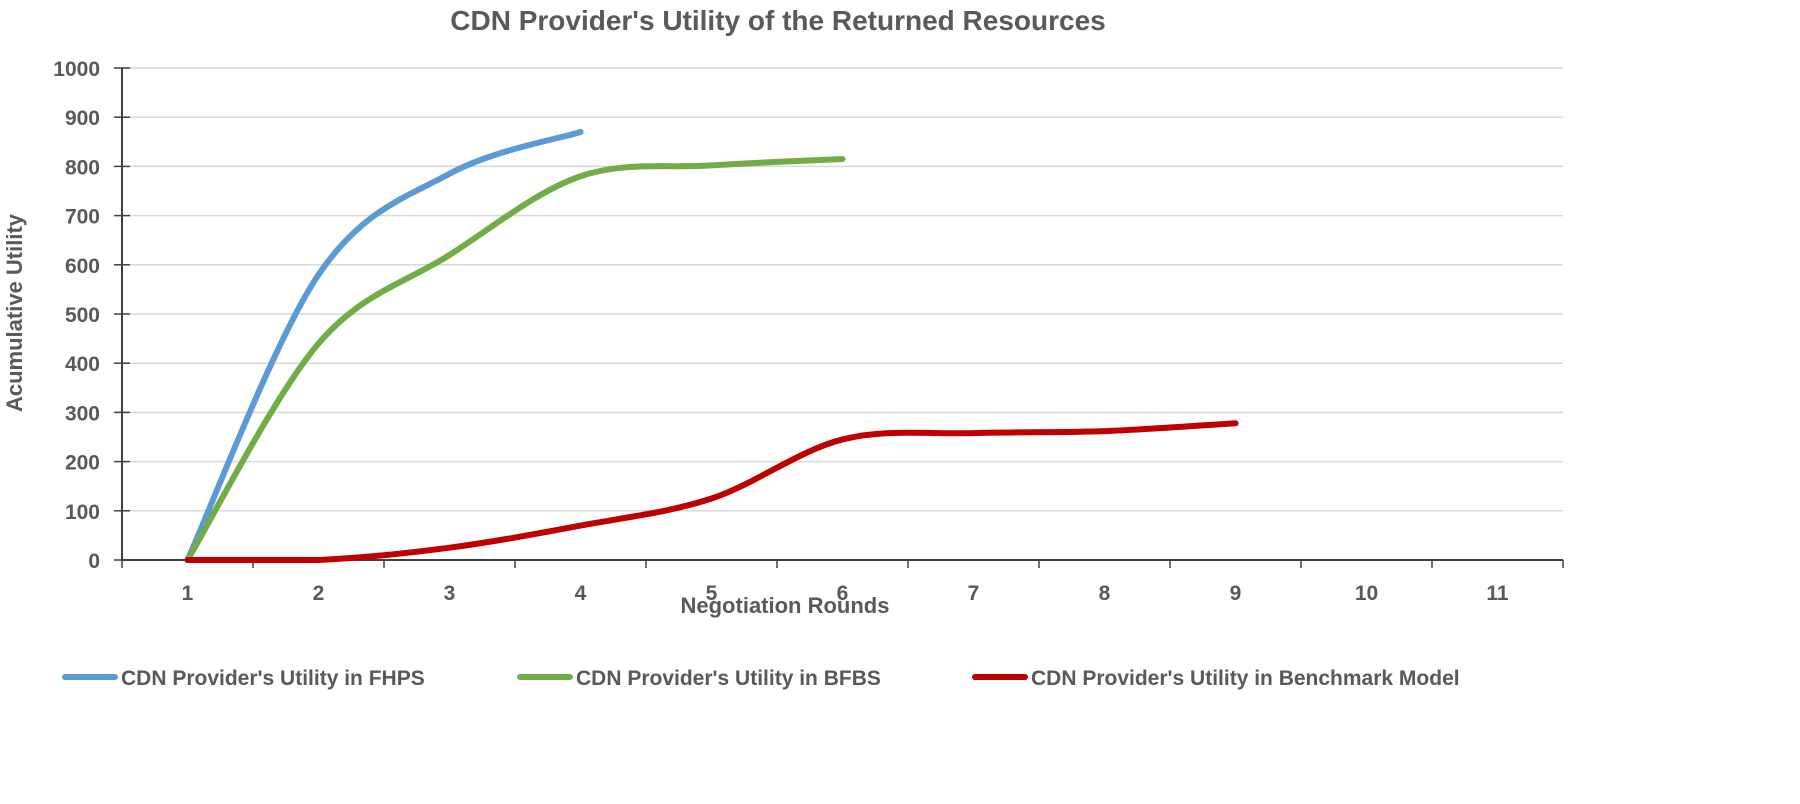 The height and width of the screenshot is (804, 1800). Describe the element at coordinates (273, 678) in the screenshot. I see `legend-label-1: CDN Provider's Utility in FHPS` at that location.